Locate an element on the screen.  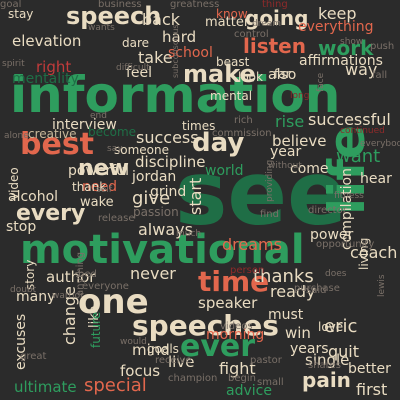
word-way: way is located at coordinates (361, 69).